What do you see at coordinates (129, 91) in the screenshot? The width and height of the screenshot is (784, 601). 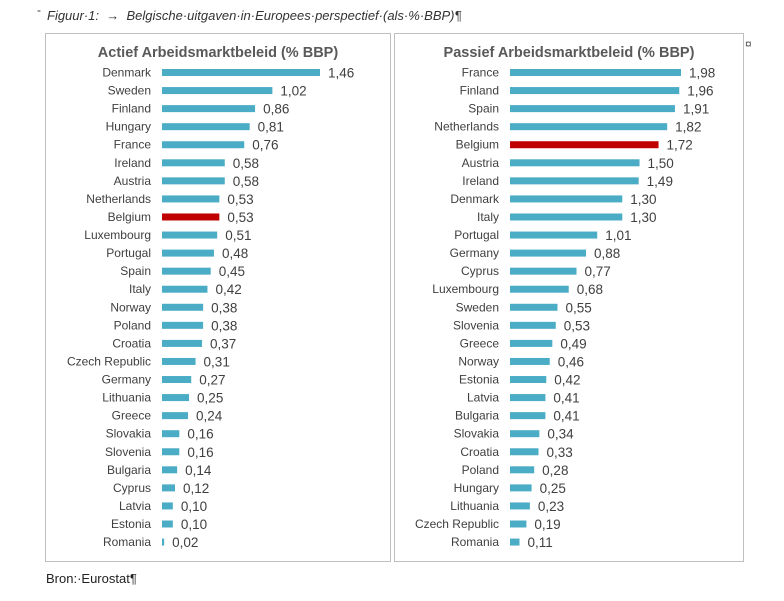 I see `actief-category-label: Sweden` at bounding box center [129, 91].